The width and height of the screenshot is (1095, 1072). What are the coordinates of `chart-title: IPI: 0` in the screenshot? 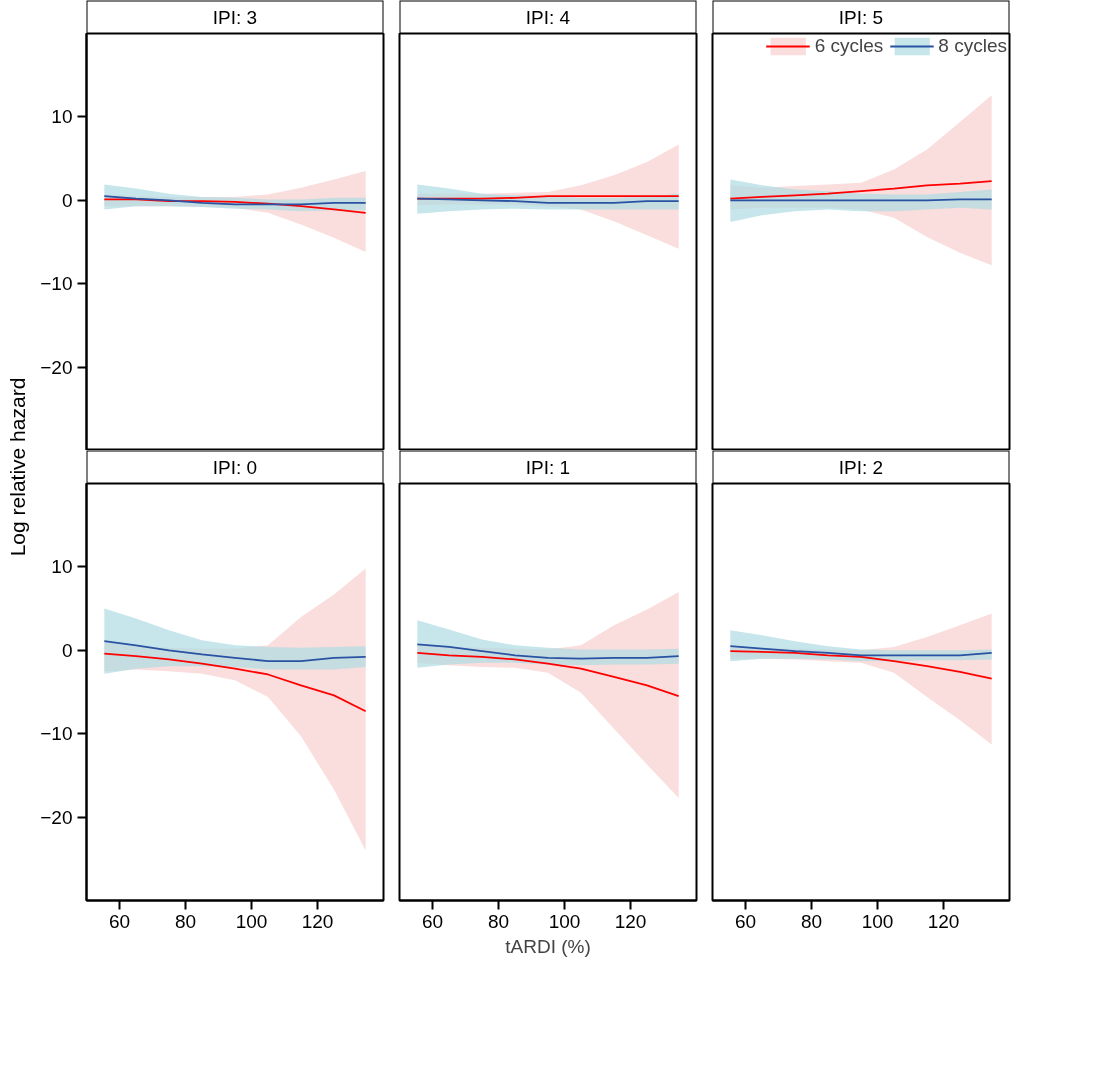 It's located at (235, 467).